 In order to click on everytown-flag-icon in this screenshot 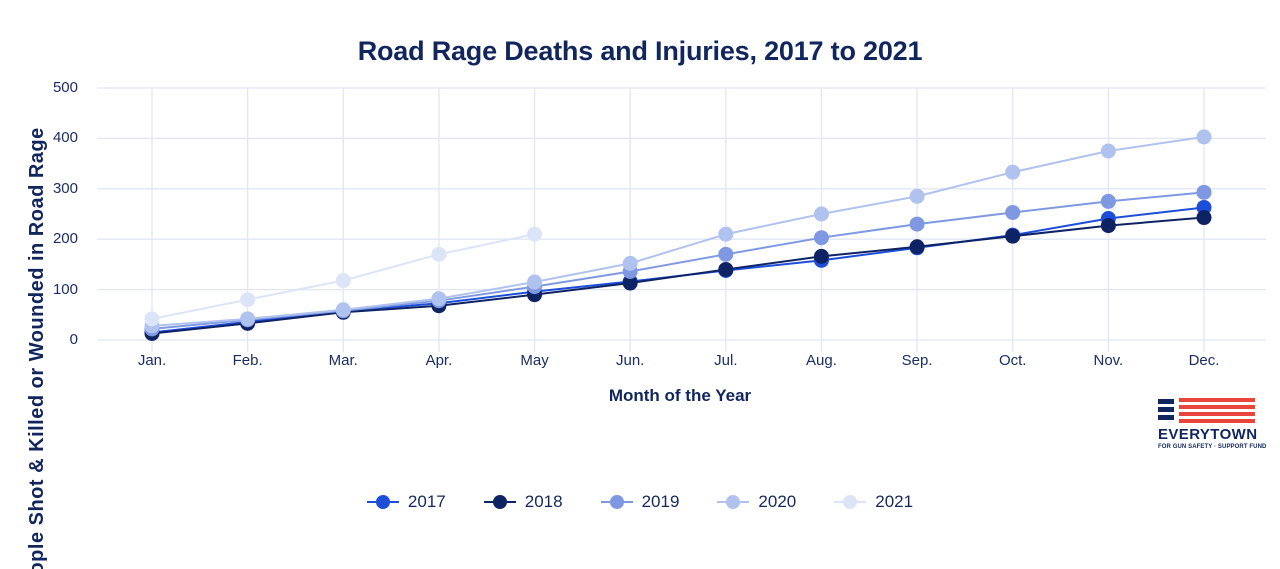, I will do `click(1206, 411)`.